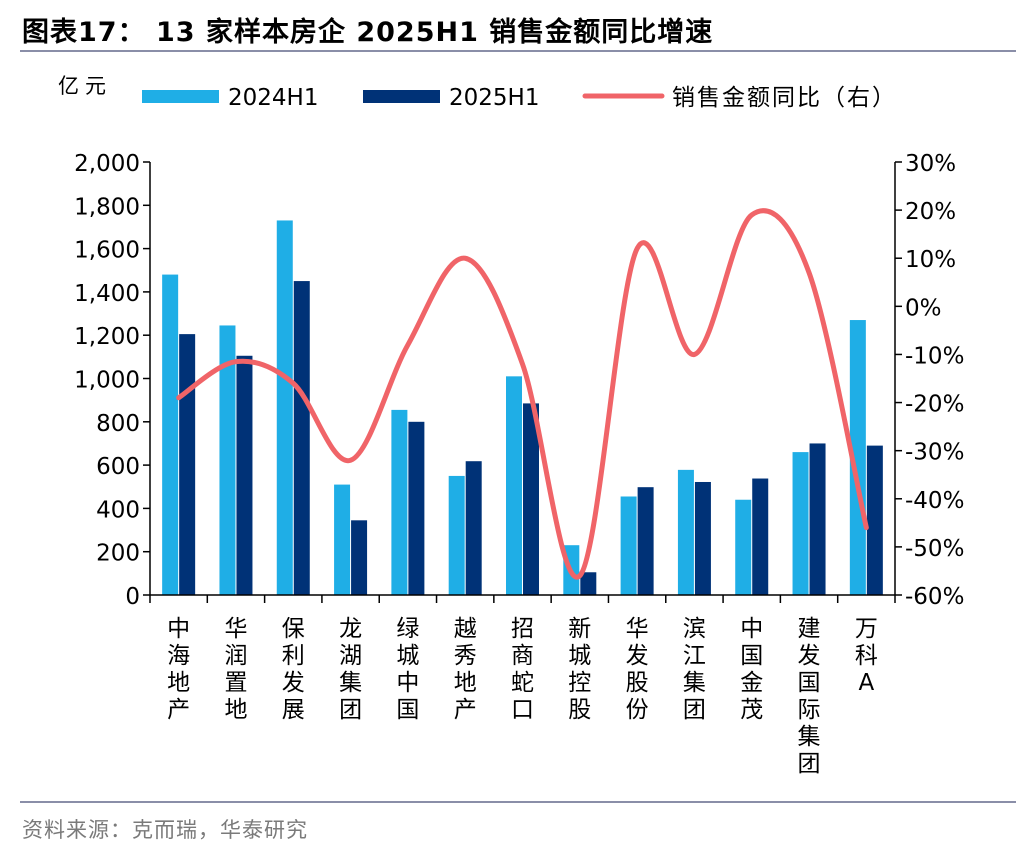 Image resolution: width=1036 pixels, height=852 pixels. Describe the element at coordinates (293, 669) in the screenshot. I see `x-tick-label-2: 保利发展` at that location.